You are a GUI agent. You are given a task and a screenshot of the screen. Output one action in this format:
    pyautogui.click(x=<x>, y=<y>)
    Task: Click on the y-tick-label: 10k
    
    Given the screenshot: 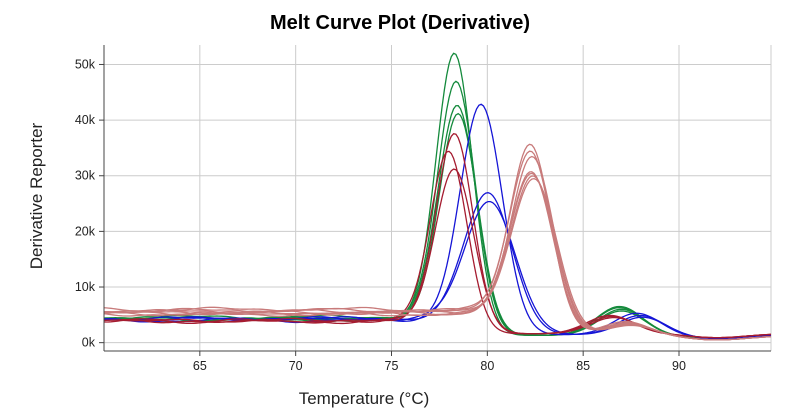 What is the action you would take?
    pyautogui.click(x=85, y=287)
    